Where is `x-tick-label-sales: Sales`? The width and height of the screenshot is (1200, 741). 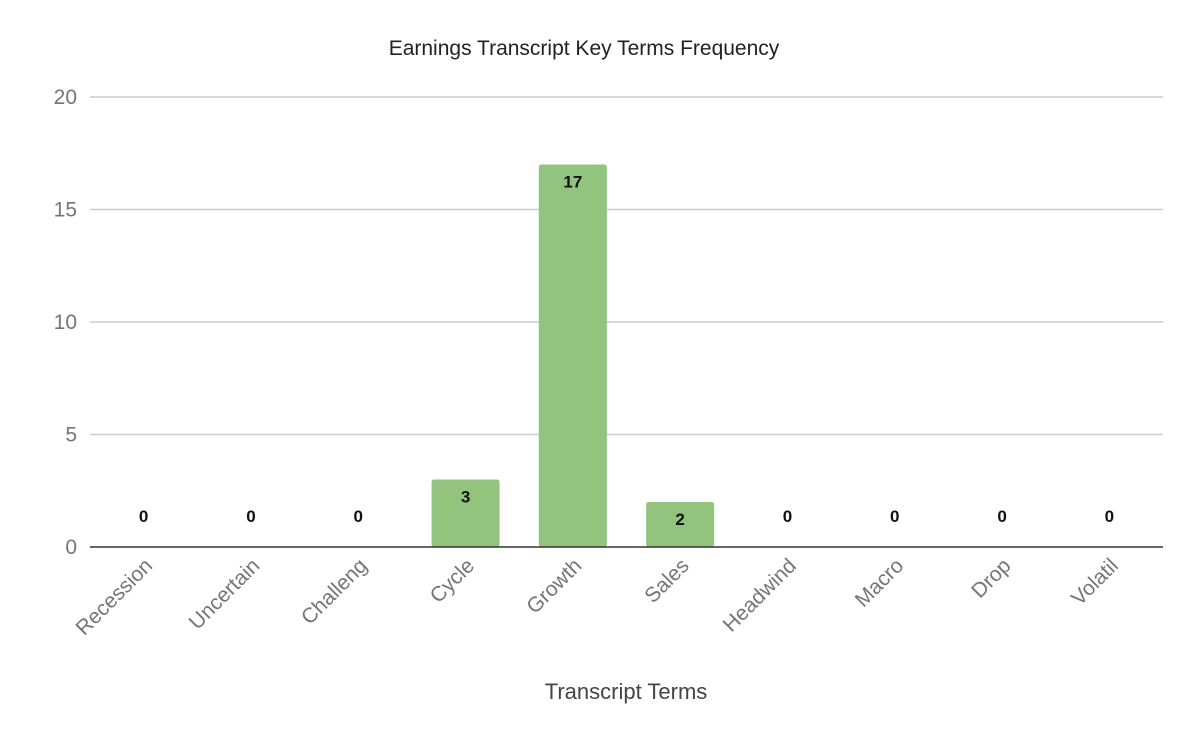
x-tick-label-sales: Sales is located at coordinates (666, 580).